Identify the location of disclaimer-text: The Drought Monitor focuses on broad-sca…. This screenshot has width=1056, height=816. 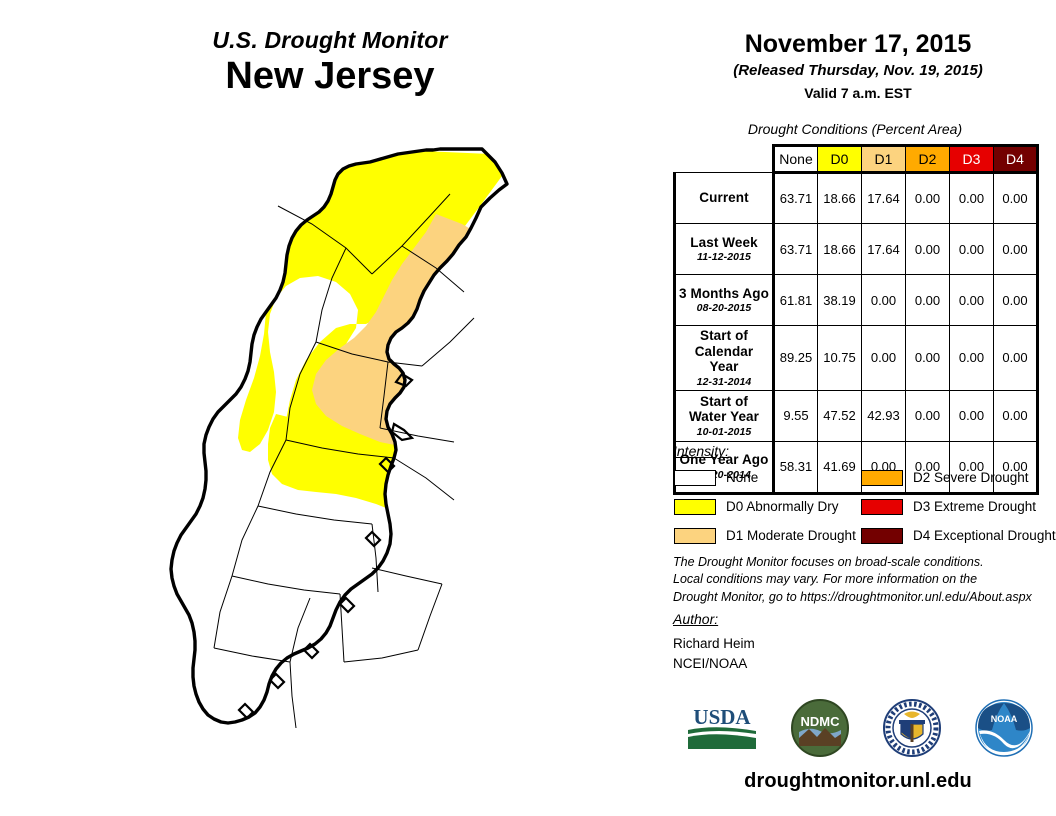
(863, 580).